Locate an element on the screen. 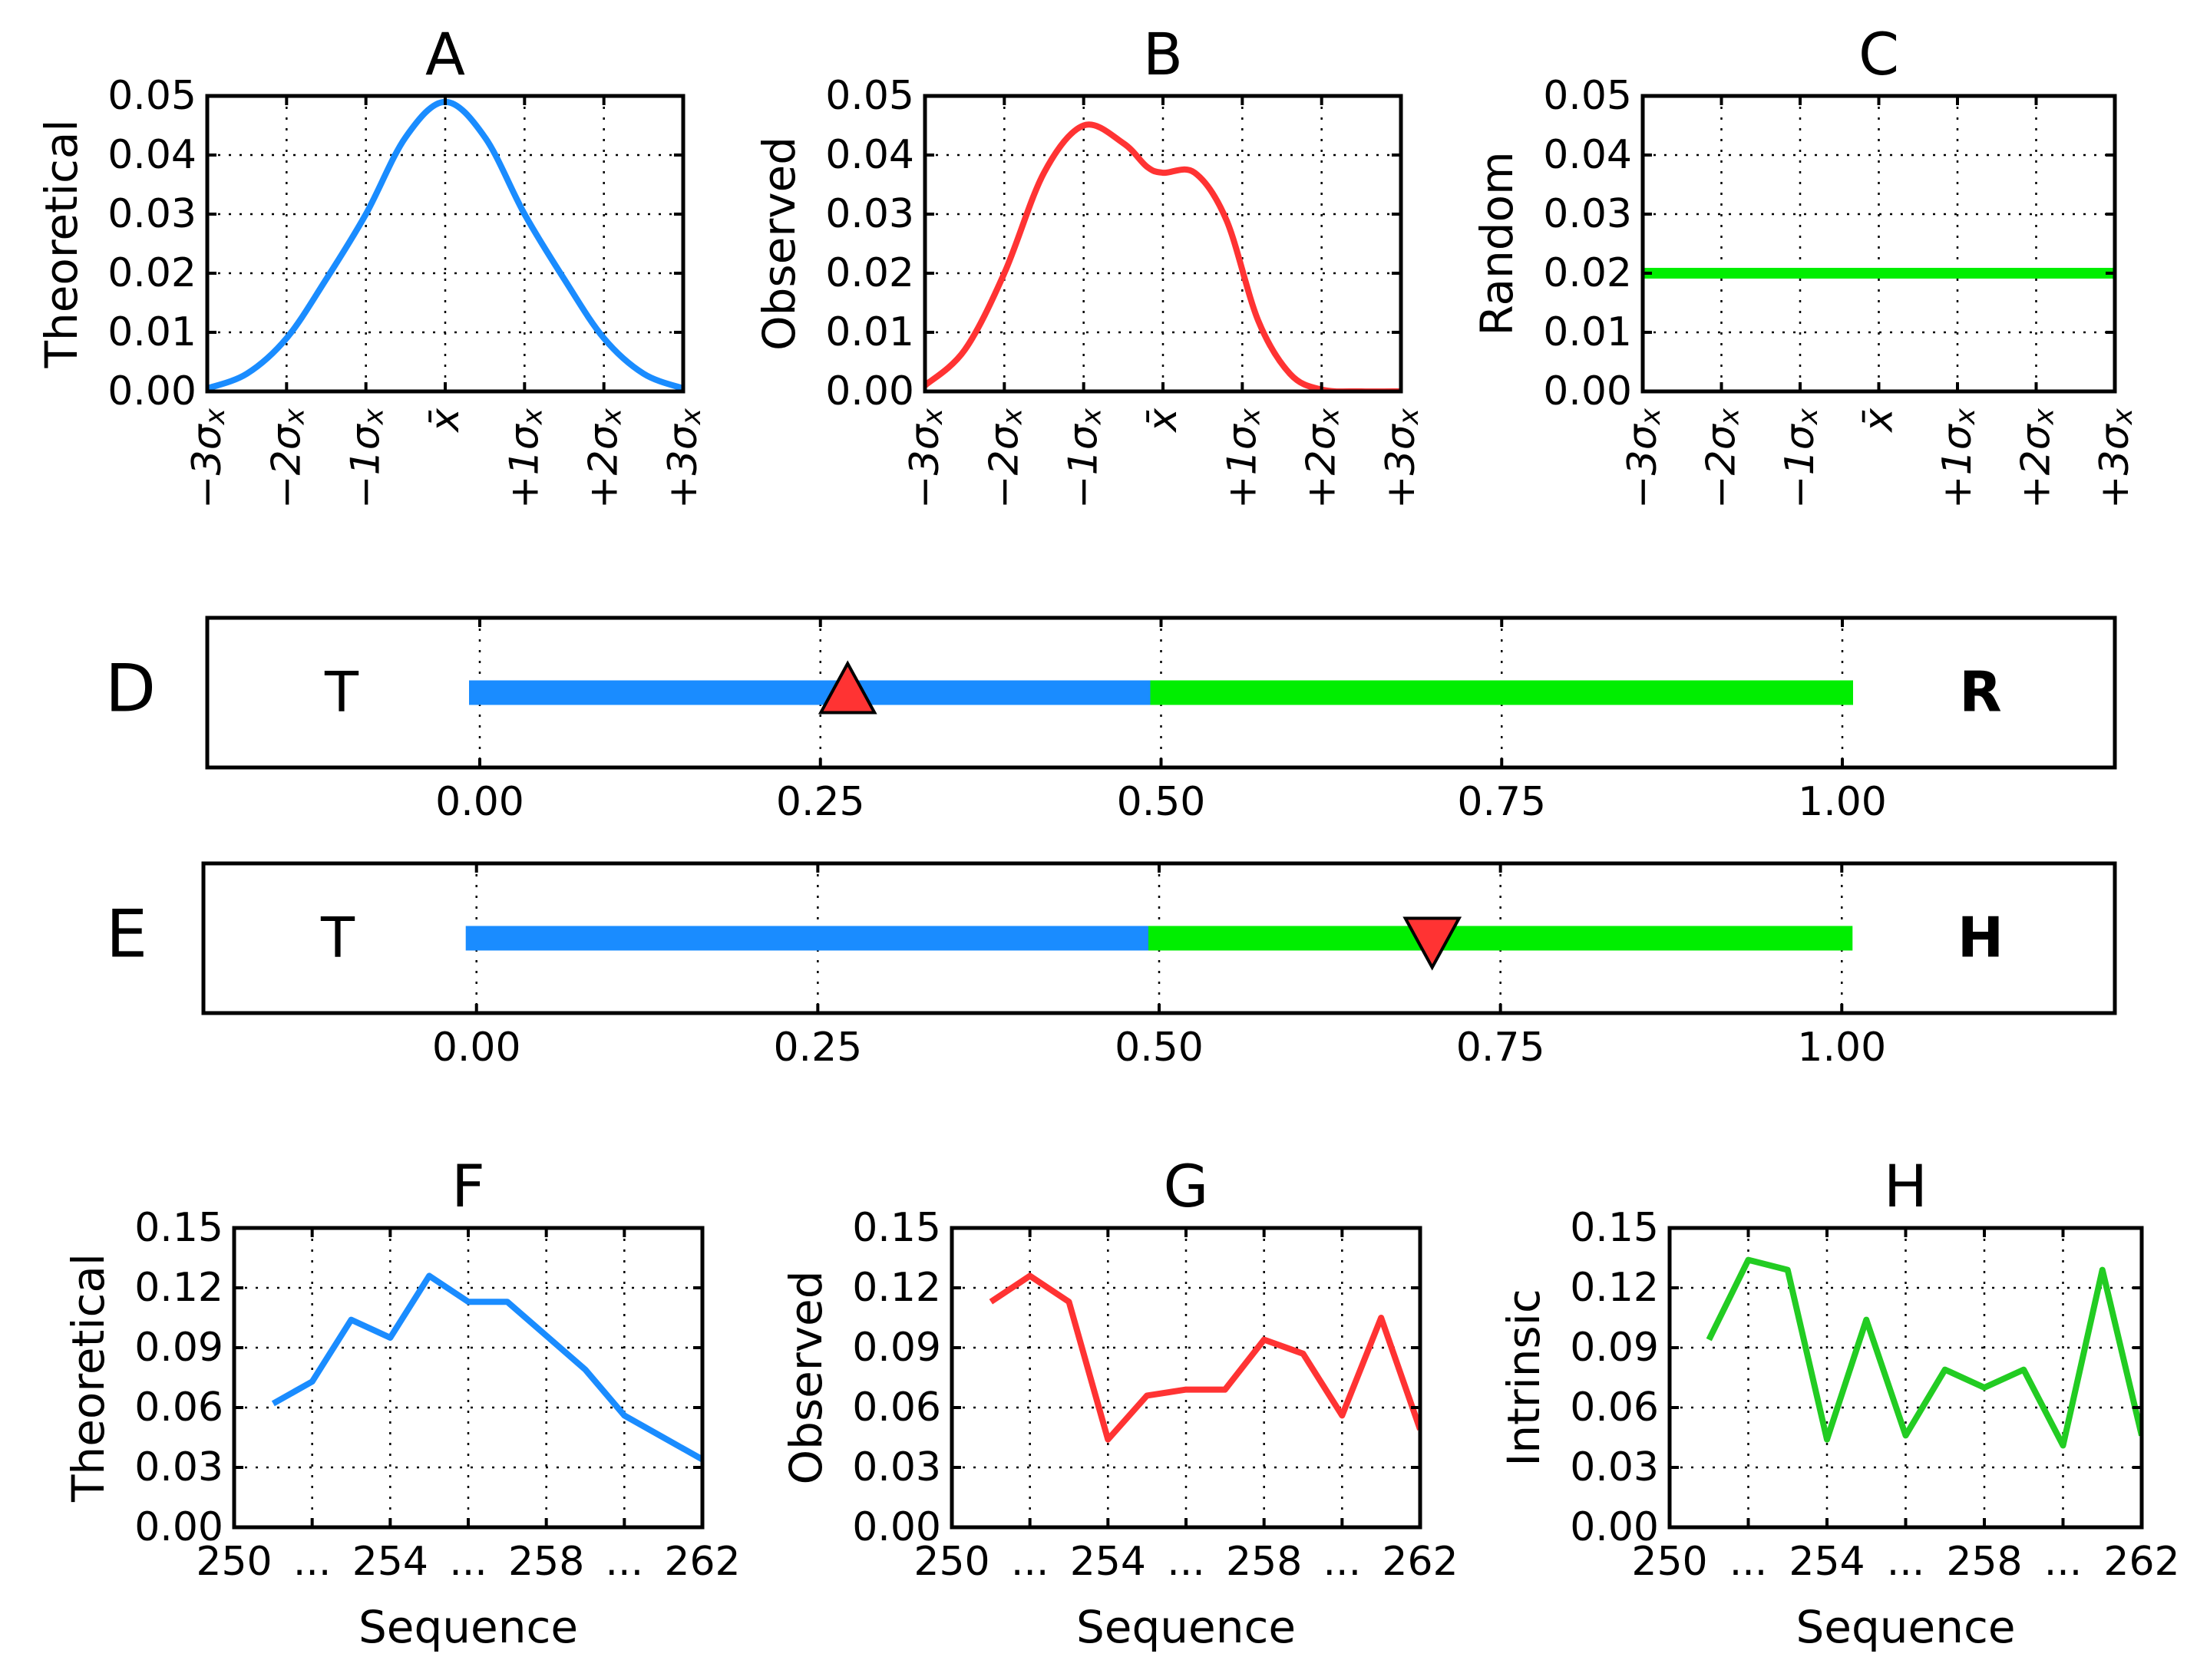  position-marker is located at coordinates (1432, 943).